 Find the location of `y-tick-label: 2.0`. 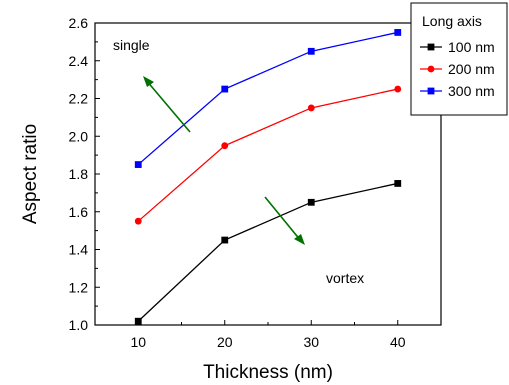

y-tick-label: 2.0 is located at coordinates (79, 136).